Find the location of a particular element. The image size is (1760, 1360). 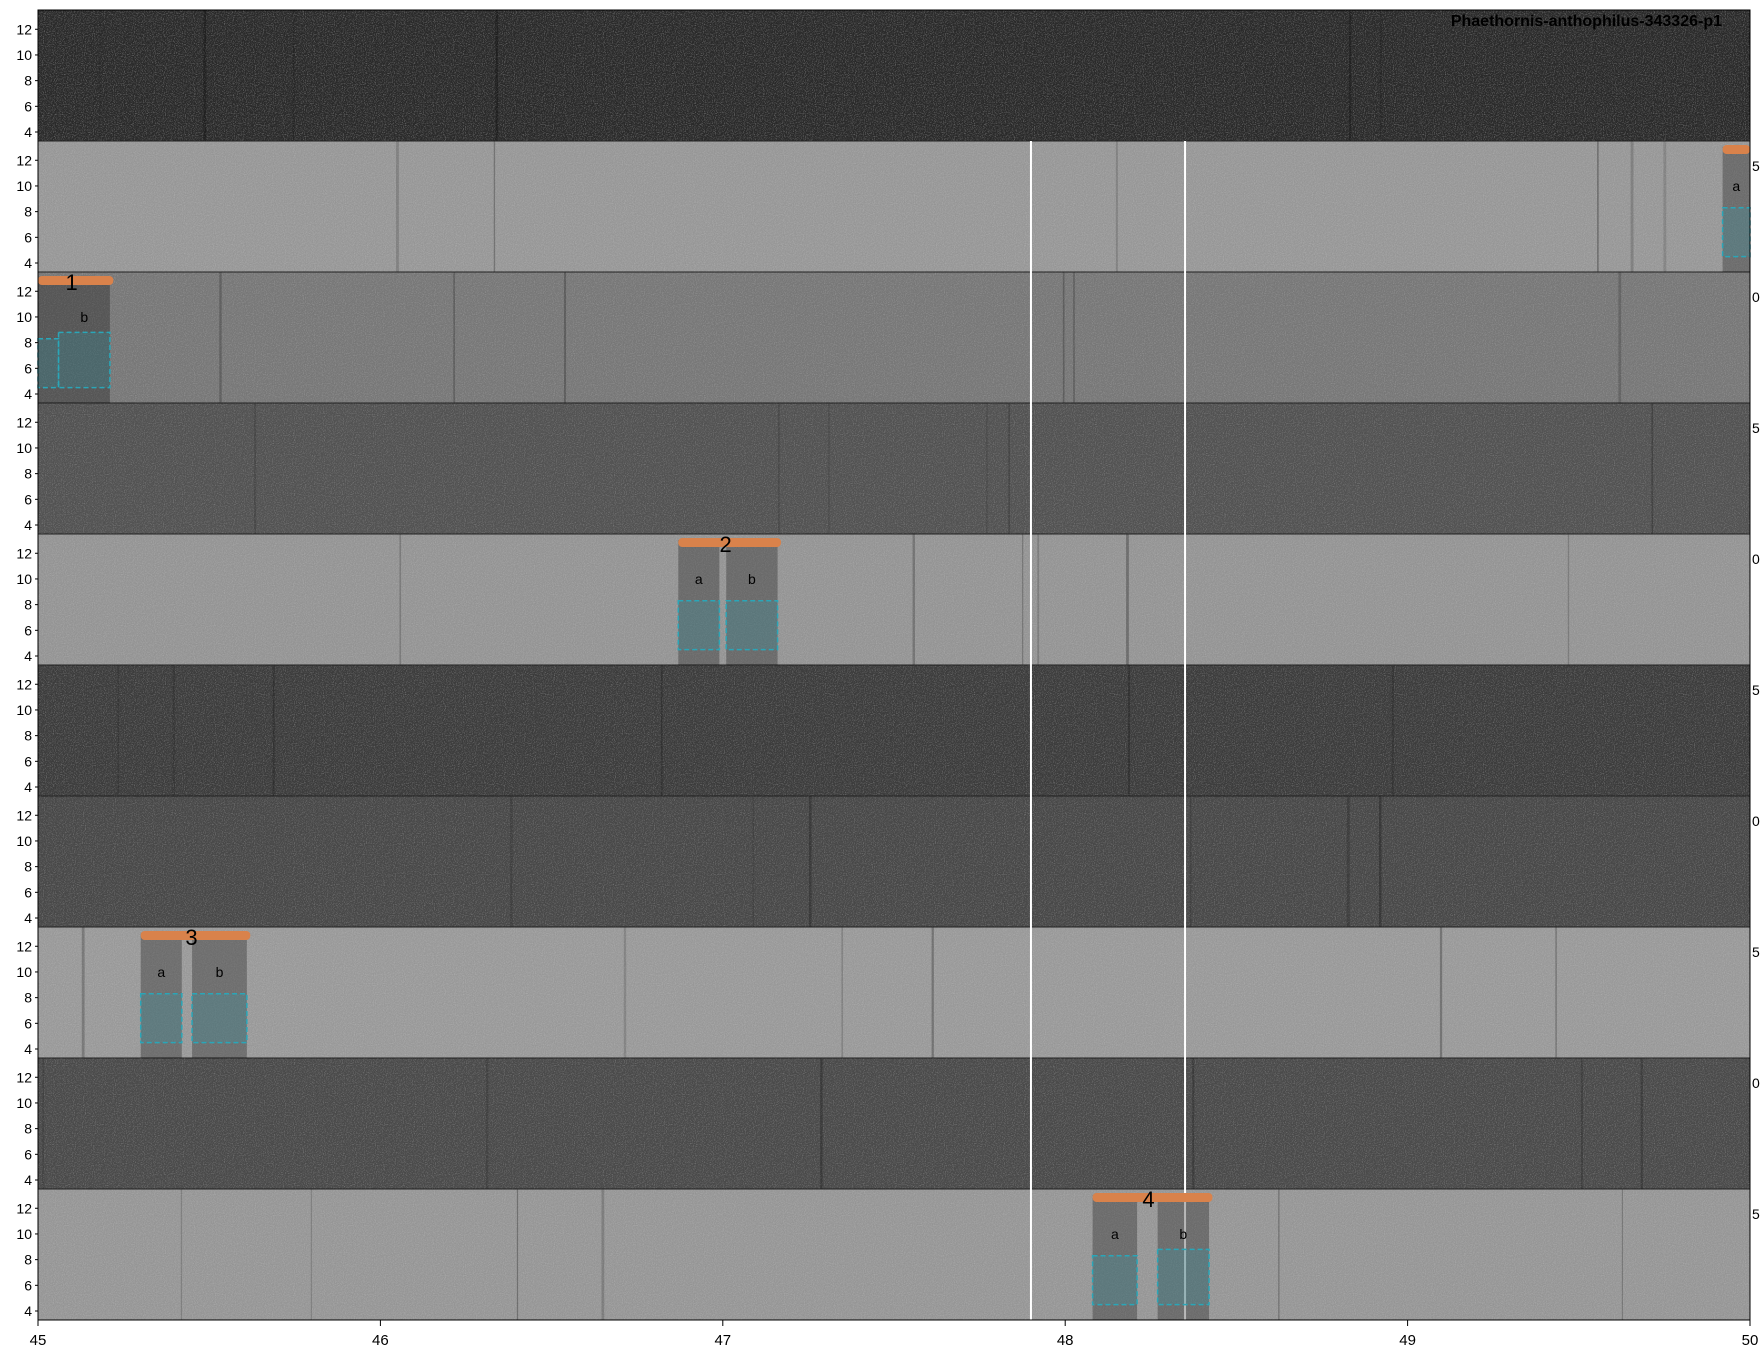

x-tick-label: 46 is located at coordinates (380, 1340).